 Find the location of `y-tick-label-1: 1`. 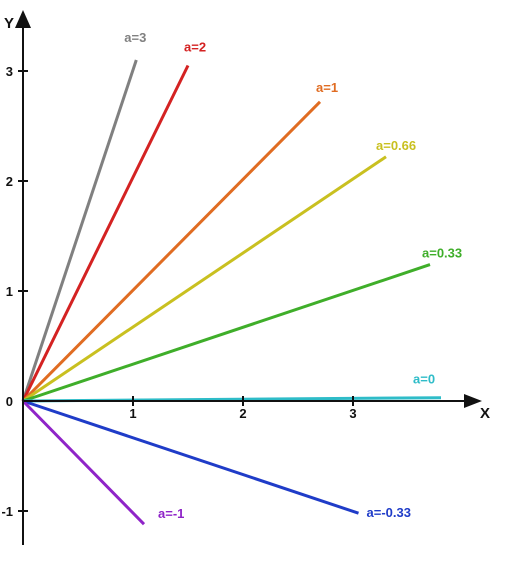

y-tick-label-1: 1 is located at coordinates (9, 291).